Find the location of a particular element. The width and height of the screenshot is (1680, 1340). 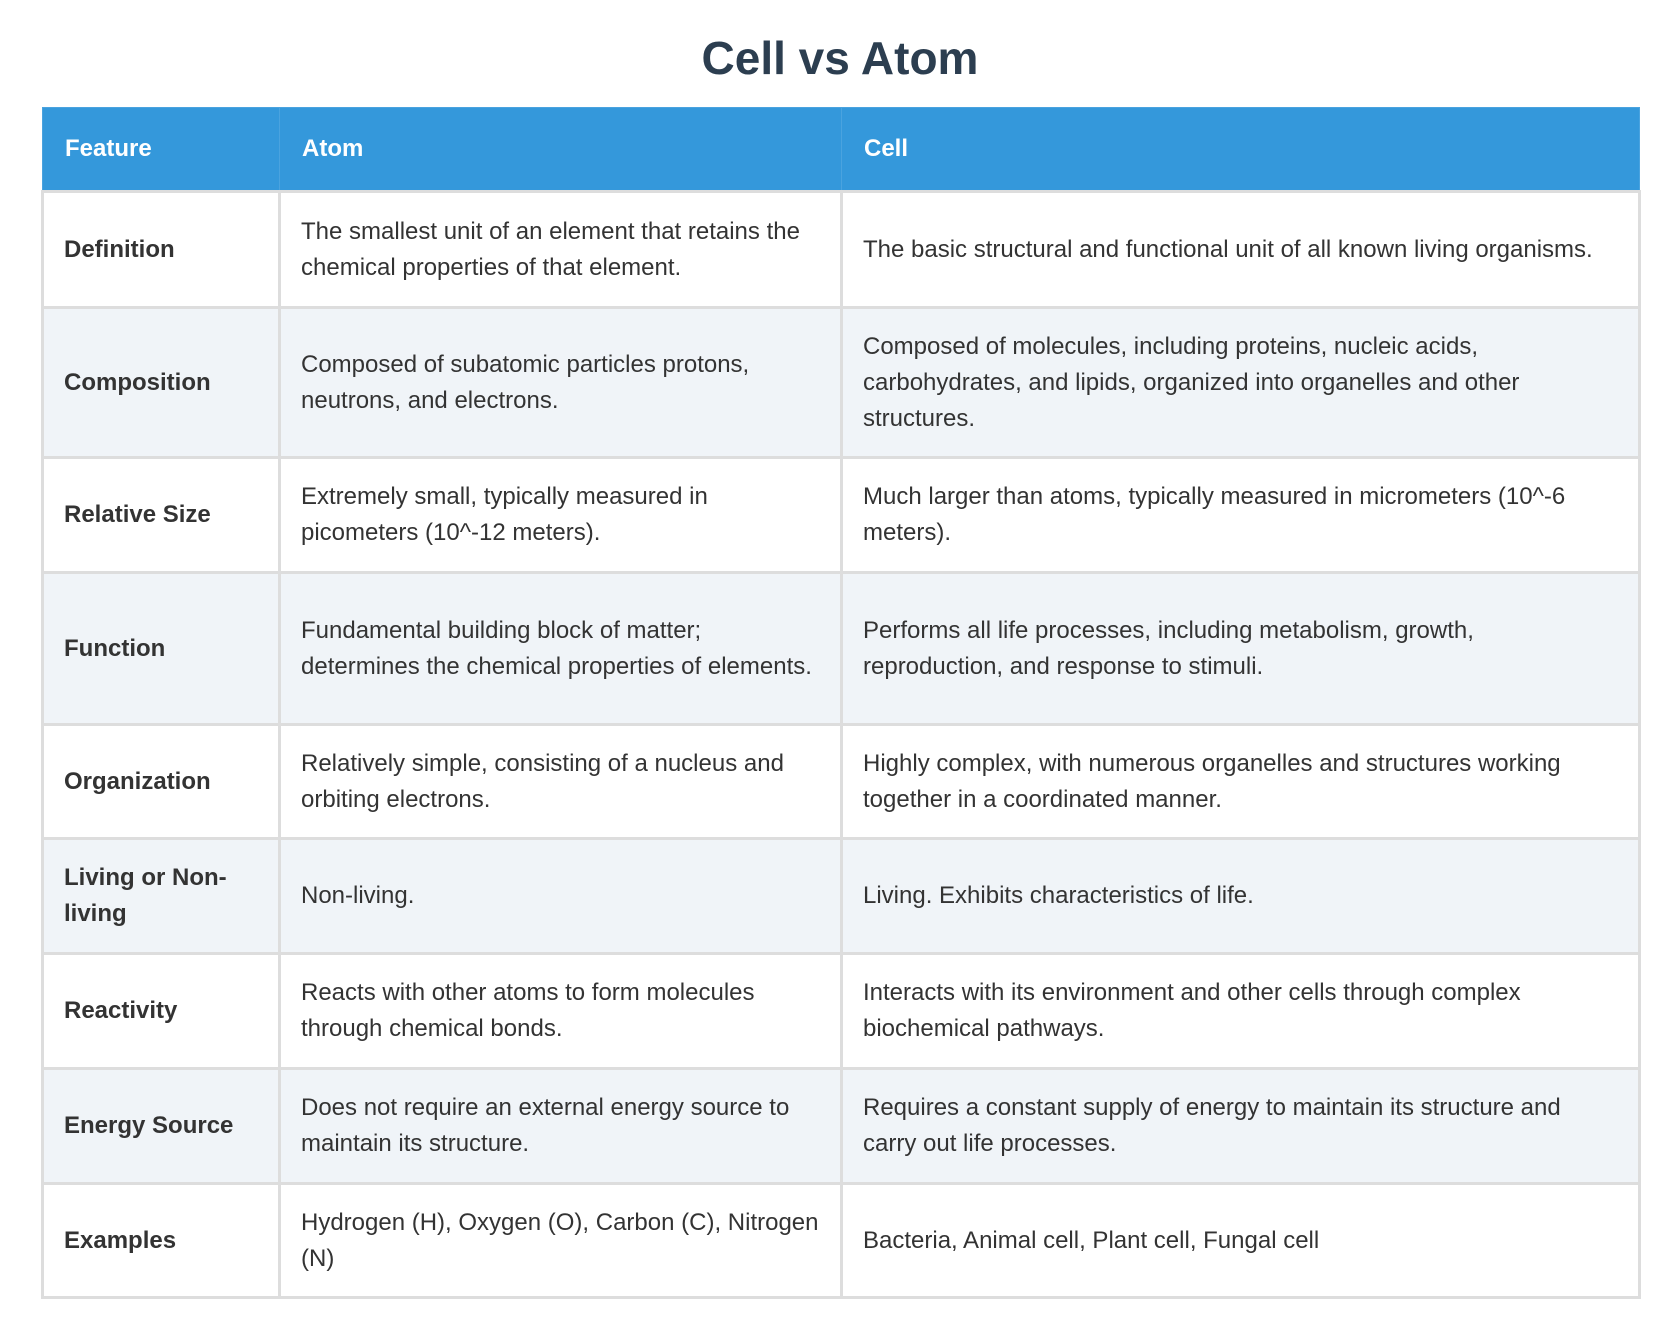

header-feature: Feature is located at coordinates (161, 149).